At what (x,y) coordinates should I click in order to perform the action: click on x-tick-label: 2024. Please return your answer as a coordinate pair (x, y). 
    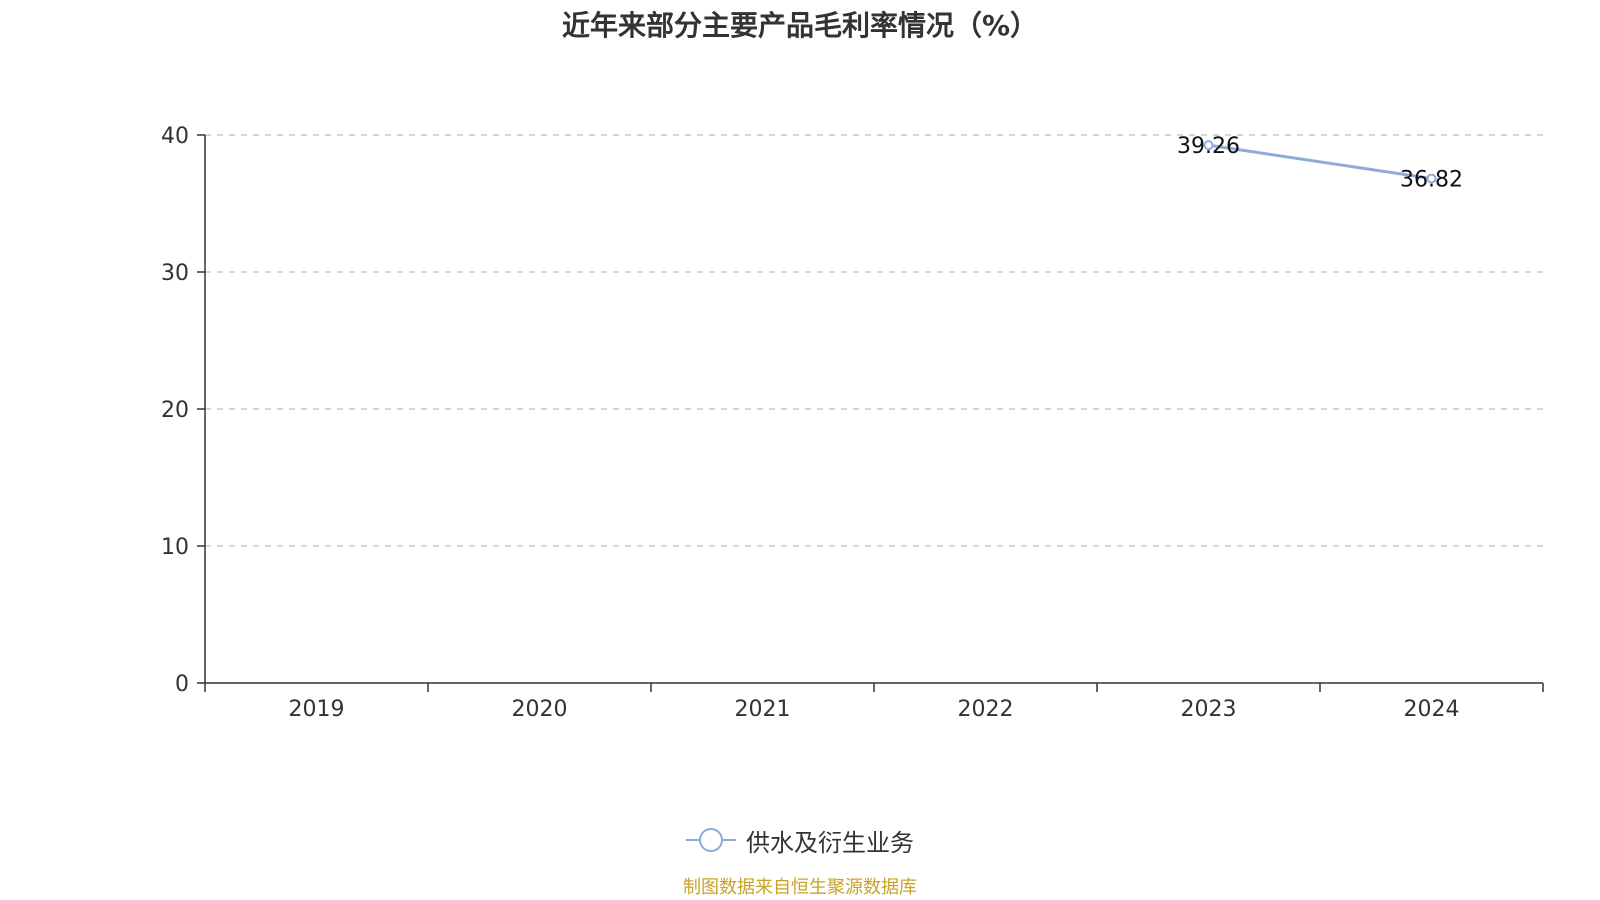
    Looking at the image, I should click on (1432, 709).